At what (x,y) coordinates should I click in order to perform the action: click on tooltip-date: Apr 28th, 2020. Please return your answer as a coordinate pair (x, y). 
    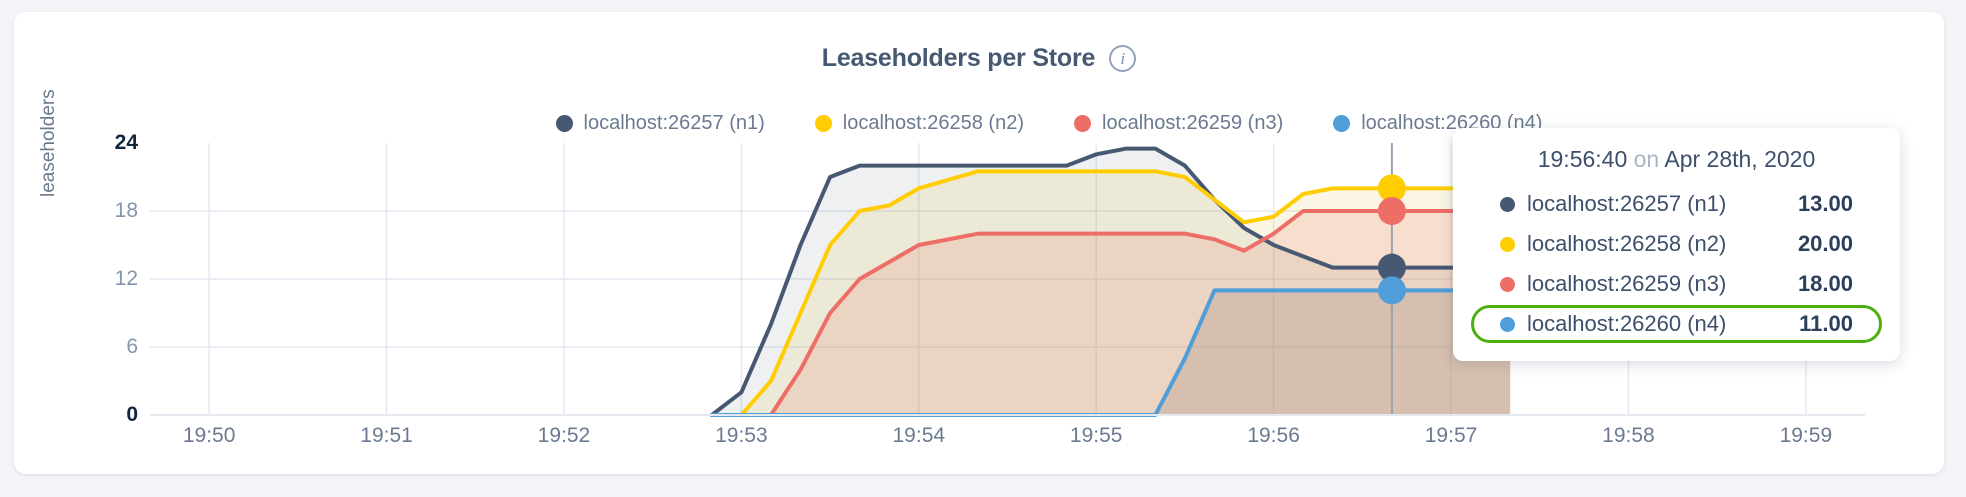
    Looking at the image, I should click on (1740, 159).